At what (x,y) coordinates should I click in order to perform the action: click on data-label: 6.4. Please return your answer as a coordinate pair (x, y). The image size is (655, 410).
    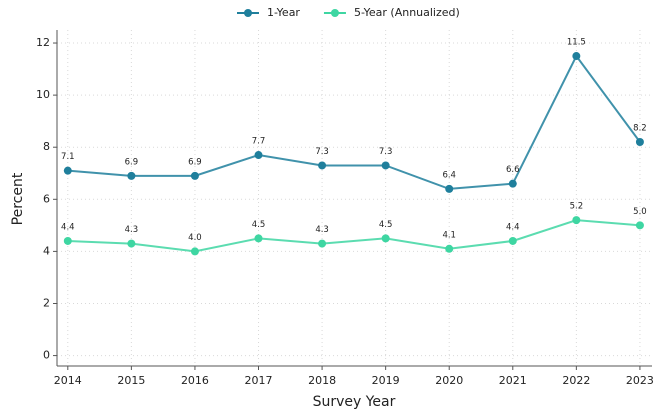
    Looking at the image, I should click on (449, 175).